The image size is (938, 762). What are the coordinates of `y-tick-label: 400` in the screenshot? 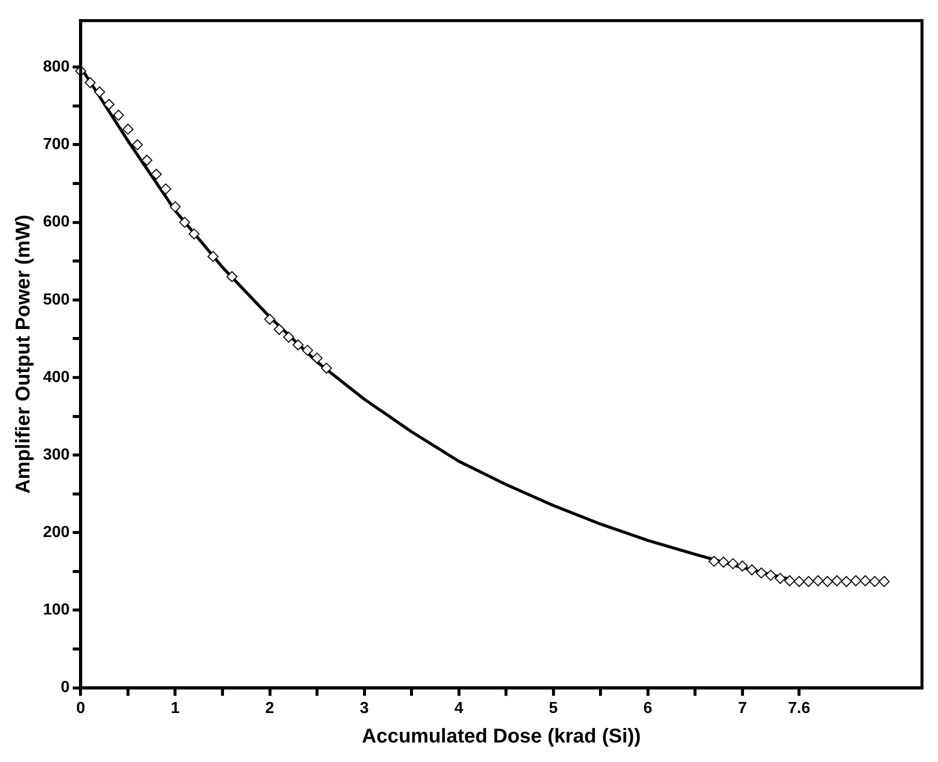 It's located at (56, 377).